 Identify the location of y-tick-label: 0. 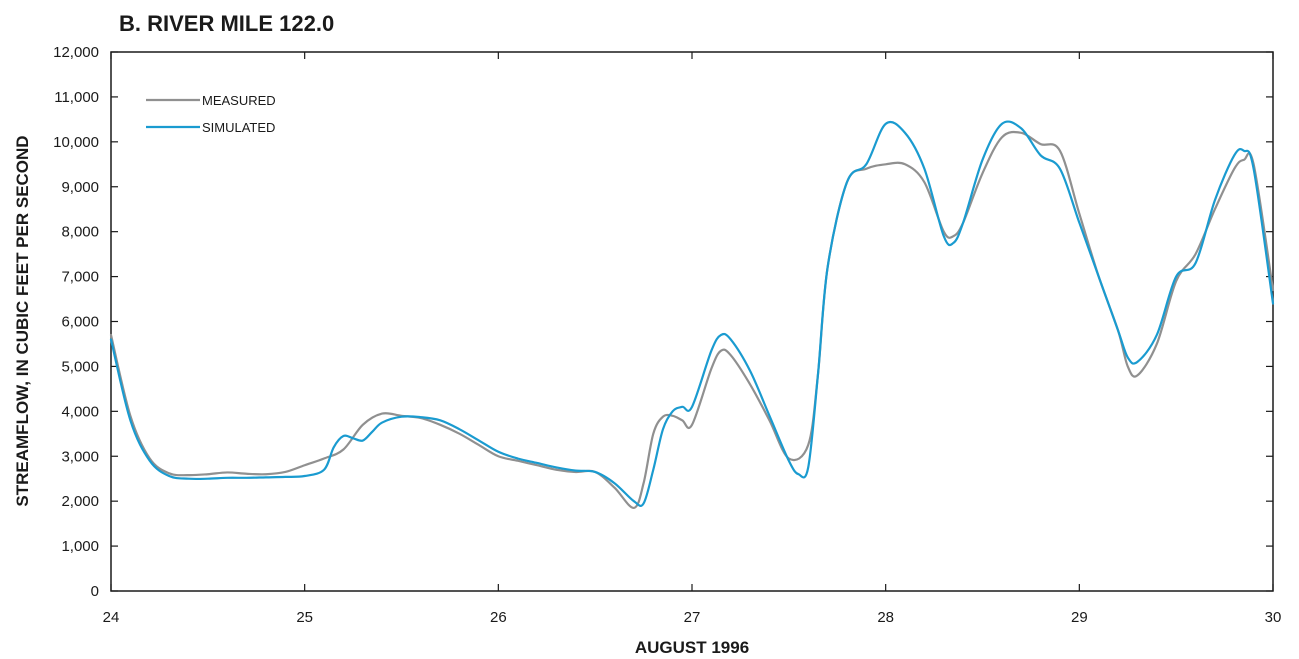
(95, 591).